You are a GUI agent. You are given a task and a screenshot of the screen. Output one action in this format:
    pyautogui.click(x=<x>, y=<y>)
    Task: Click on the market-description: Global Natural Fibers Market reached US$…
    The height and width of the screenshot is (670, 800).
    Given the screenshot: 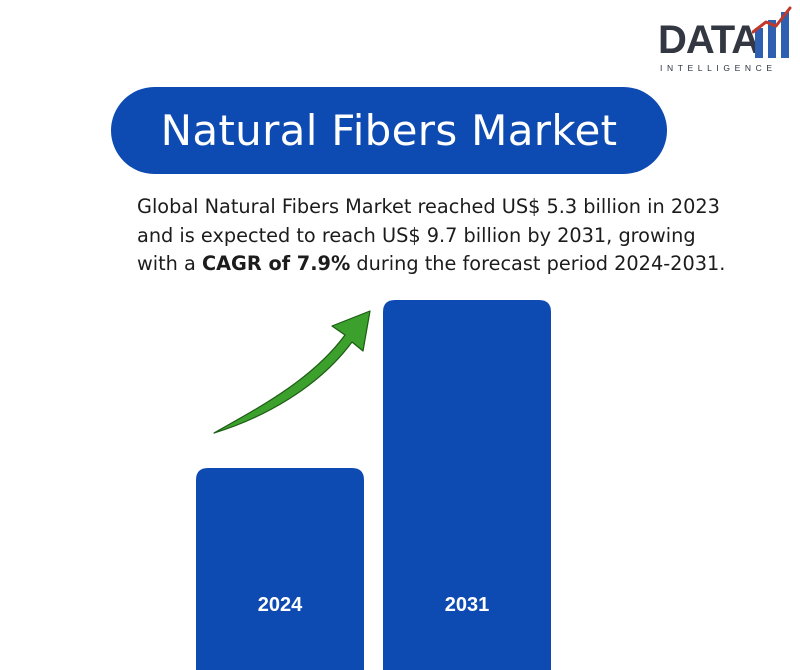 What is the action you would take?
    pyautogui.click(x=437, y=236)
    